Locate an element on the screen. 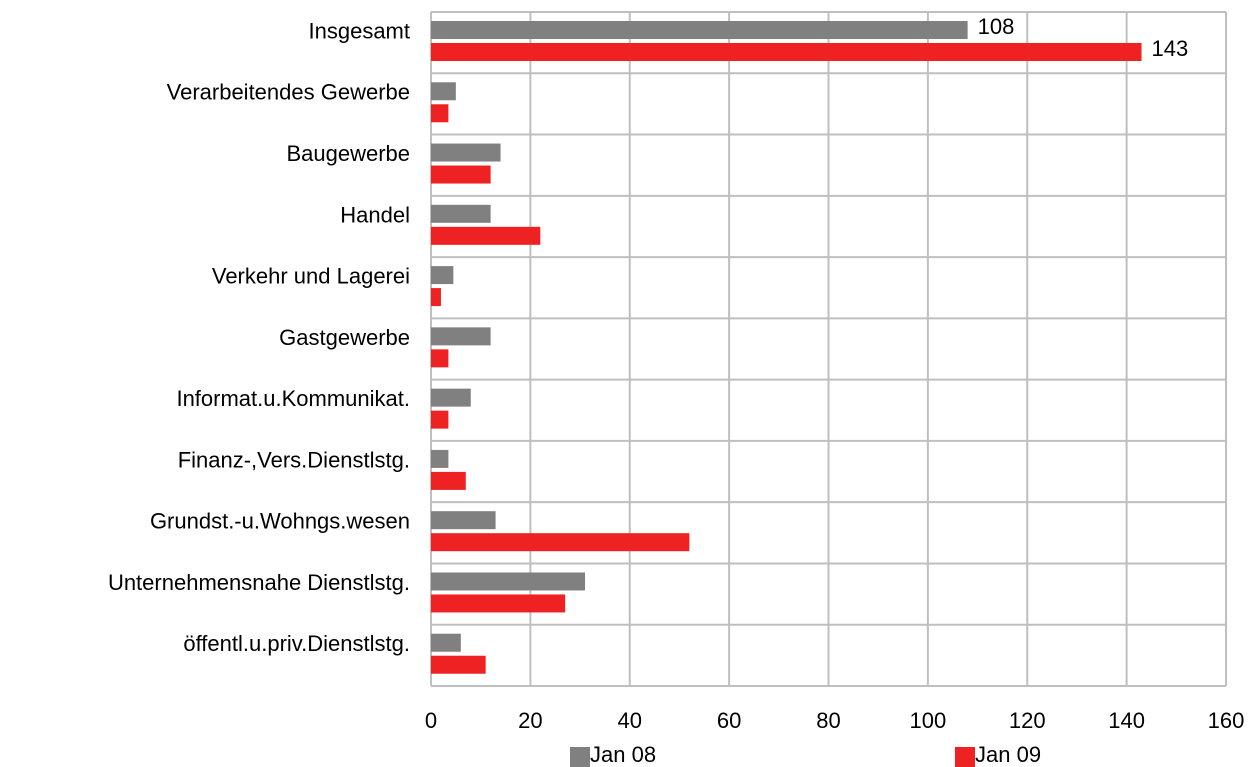  y-tick-label: Grundst.-u.Wohngs.wesen is located at coordinates (280, 521).